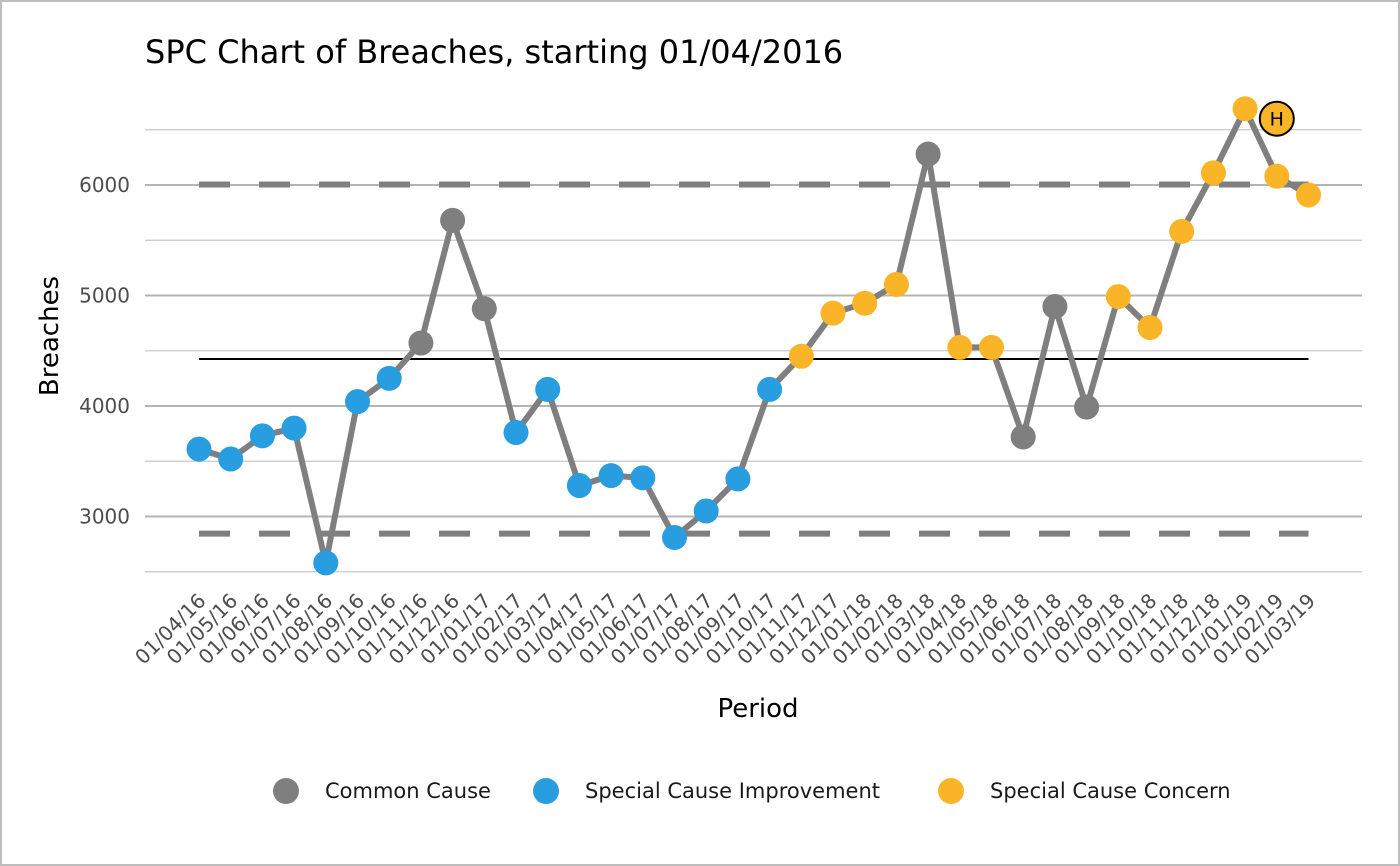 Image resolution: width=1400 pixels, height=866 pixels. What do you see at coordinates (951, 791) in the screenshot?
I see `legend-swatch-concern` at bounding box center [951, 791].